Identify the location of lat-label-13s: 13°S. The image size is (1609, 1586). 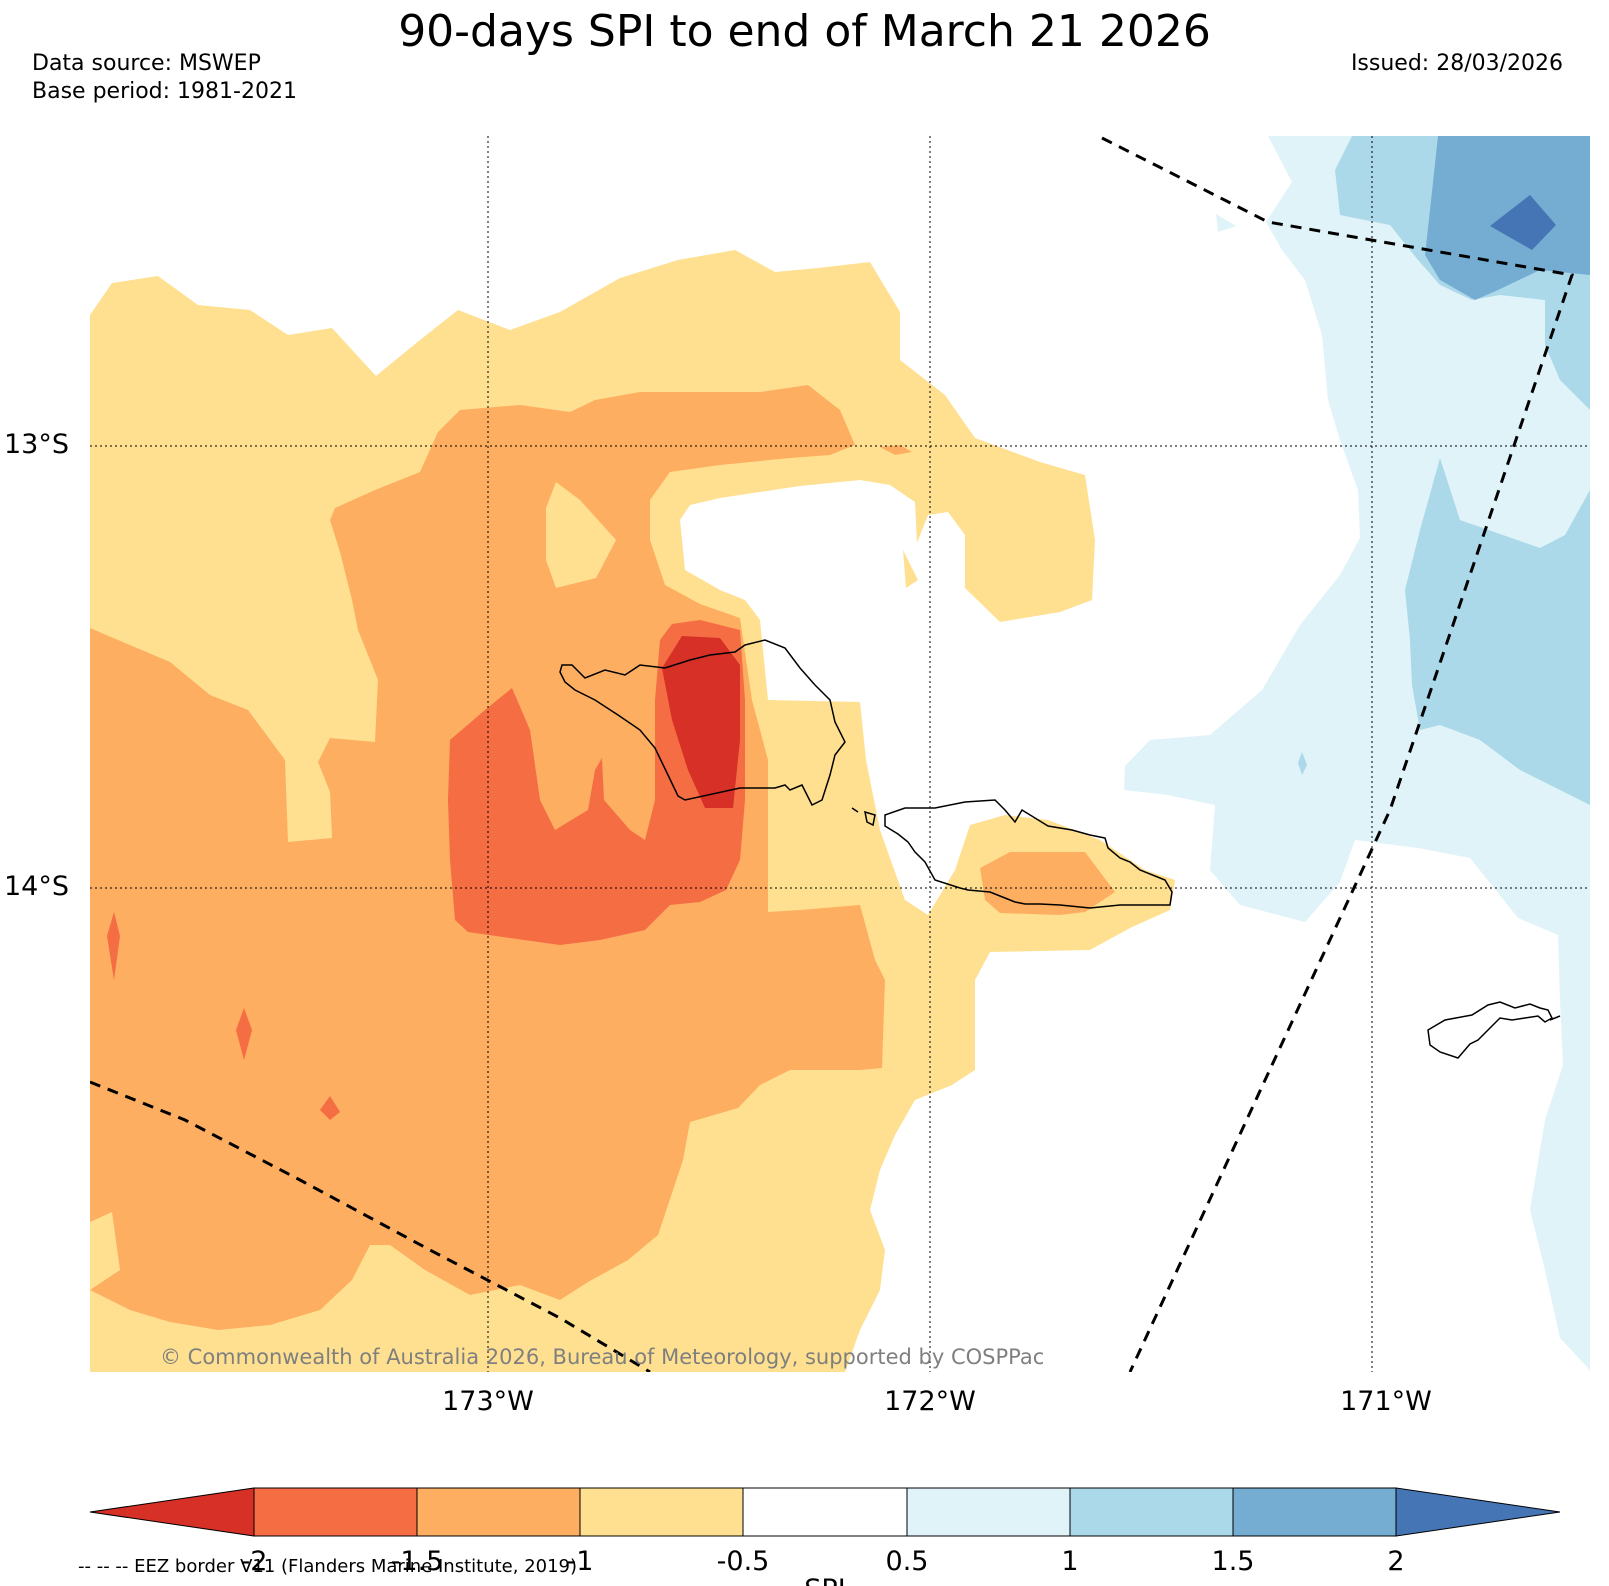
(36, 444).